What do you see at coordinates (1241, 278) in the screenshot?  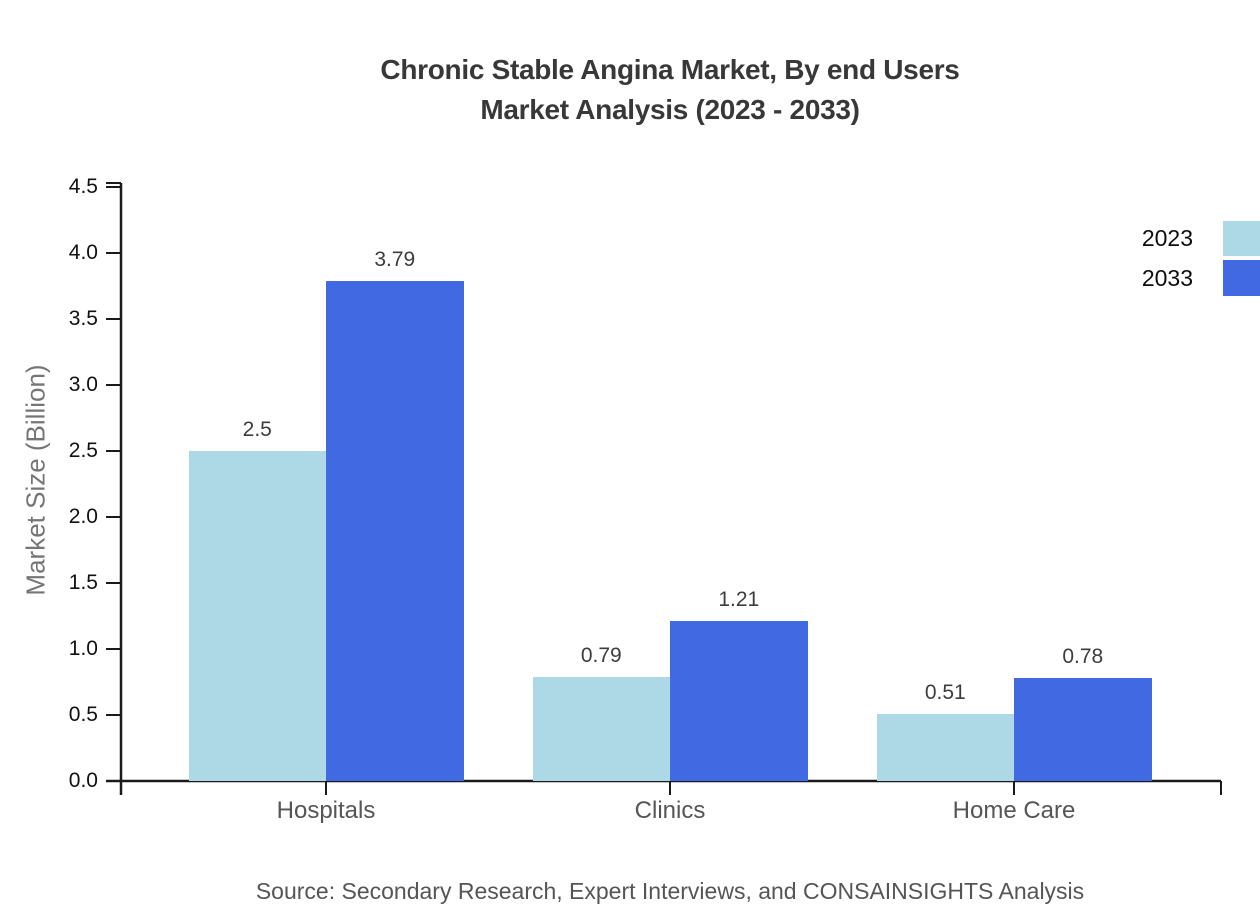 I see `legend-swatch-2033` at bounding box center [1241, 278].